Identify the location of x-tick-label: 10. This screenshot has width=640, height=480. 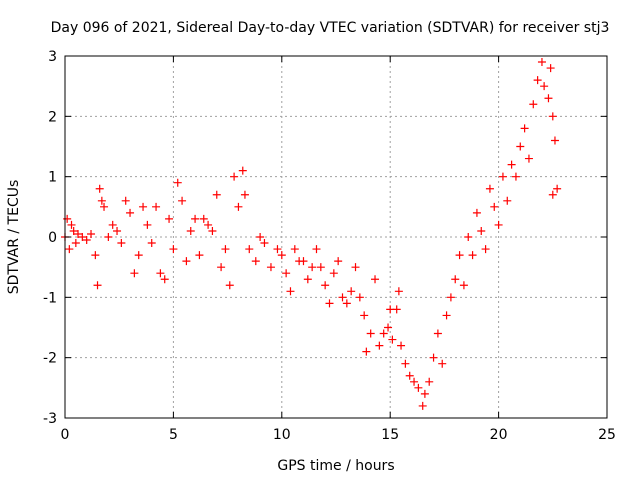
(282, 435).